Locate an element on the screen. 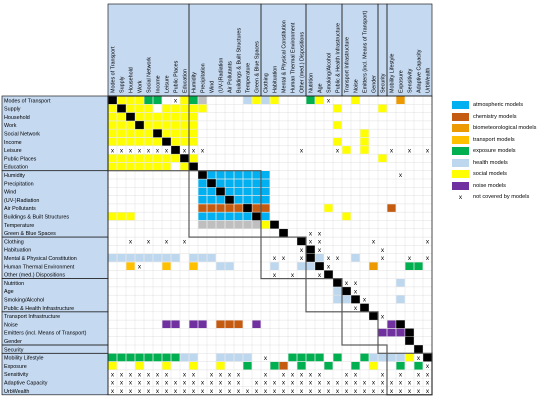 The width and height of the screenshot is (550, 400). legend-x-icon: x is located at coordinates (460, 197).